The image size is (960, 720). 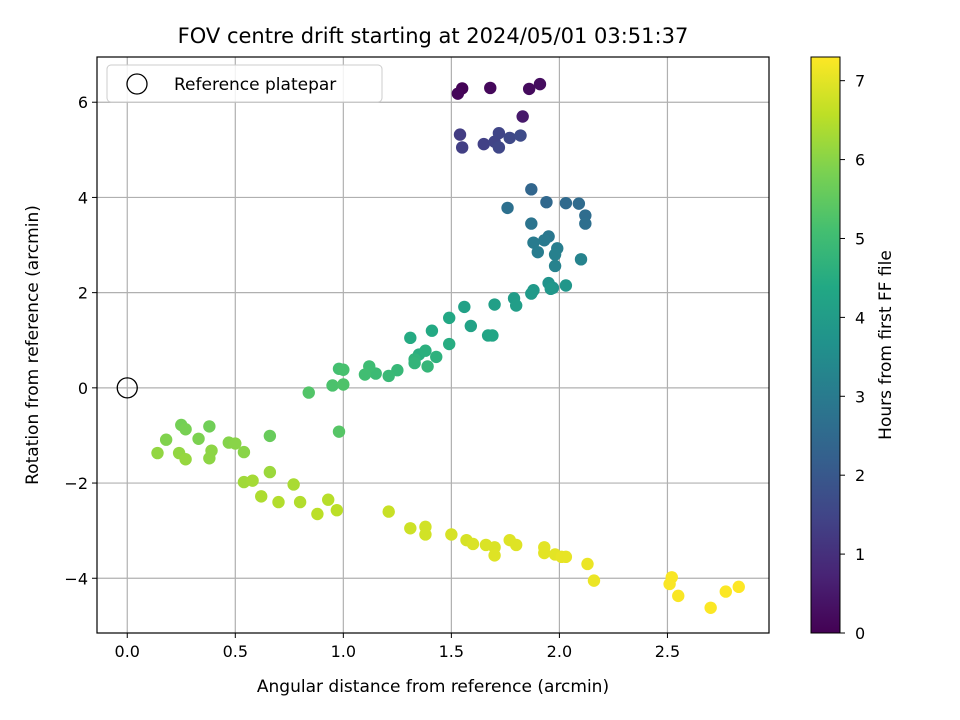 What do you see at coordinates (852, 357) in the screenshot?
I see `colorbar-ticks: 0 1 2 3 4 5 6 7` at bounding box center [852, 357].